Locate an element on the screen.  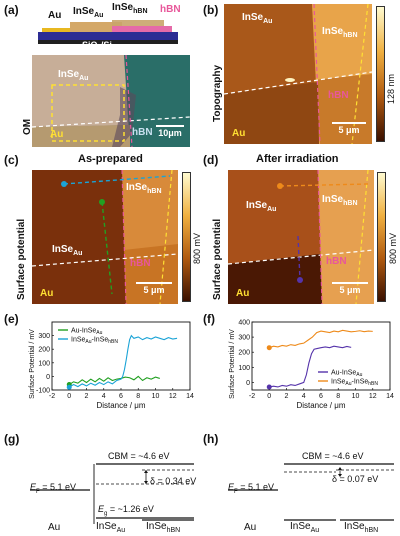
g-eg: Eg = ~1.26 eV is located at coordinates (126, 510).